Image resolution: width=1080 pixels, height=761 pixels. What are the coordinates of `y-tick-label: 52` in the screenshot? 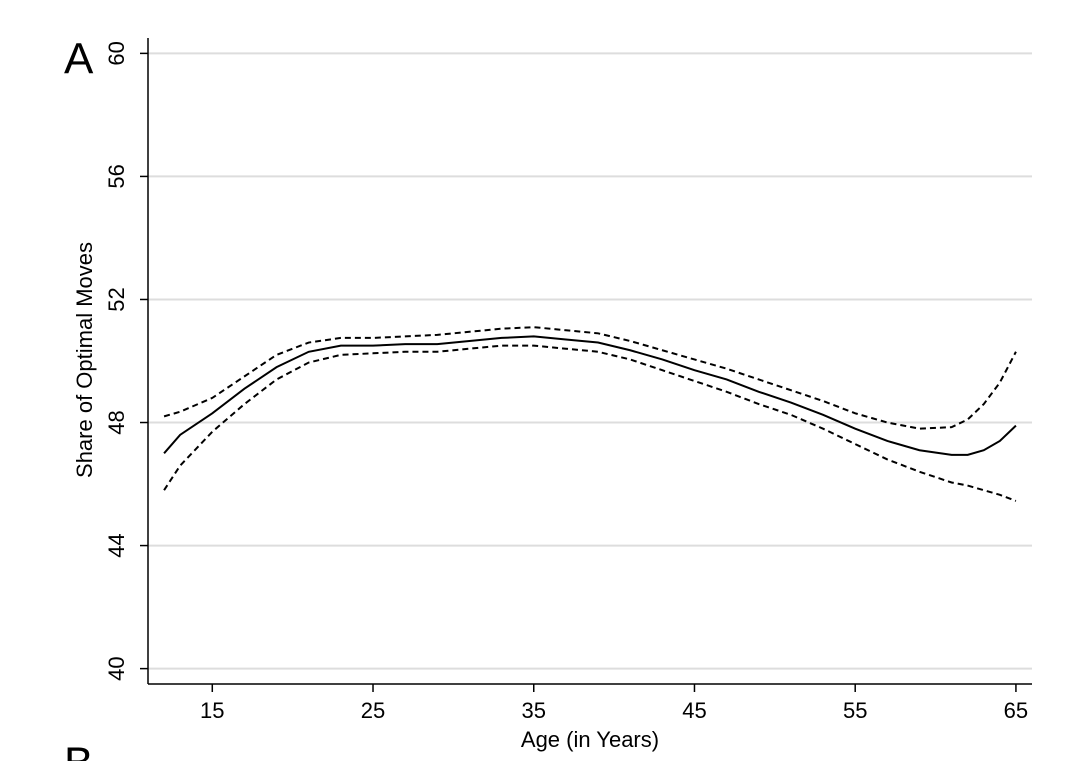 It's located at (116, 299).